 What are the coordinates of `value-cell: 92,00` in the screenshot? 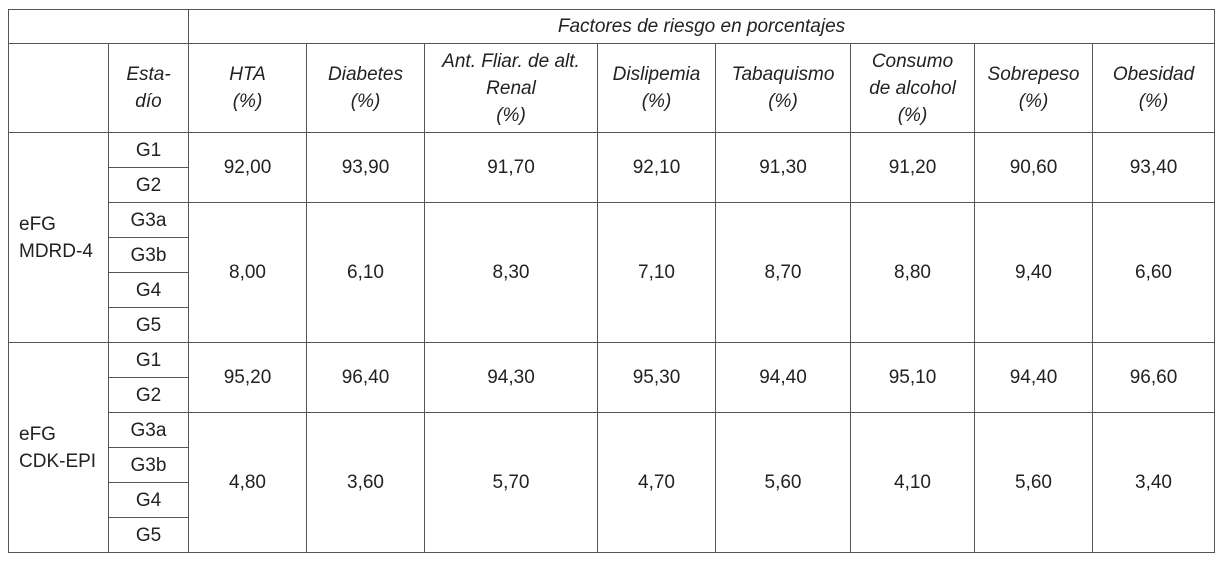 It's located at (247, 167).